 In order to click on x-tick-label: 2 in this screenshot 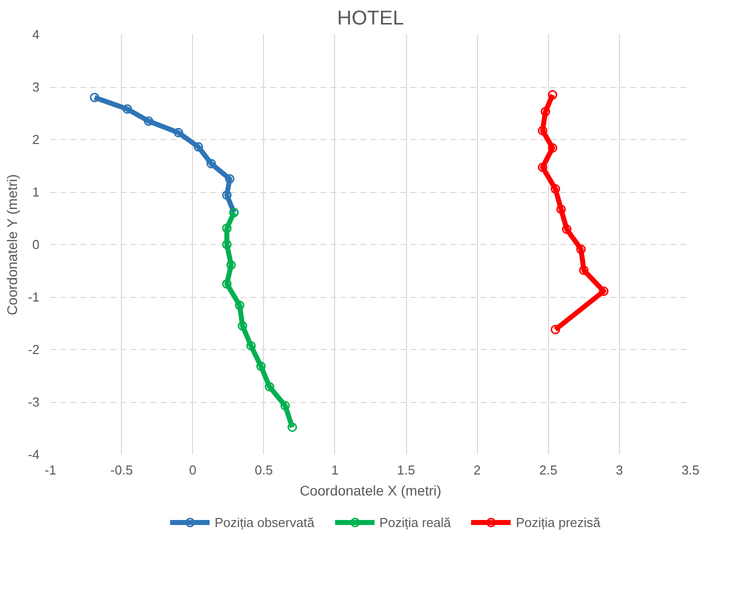, I will do `click(477, 470)`.